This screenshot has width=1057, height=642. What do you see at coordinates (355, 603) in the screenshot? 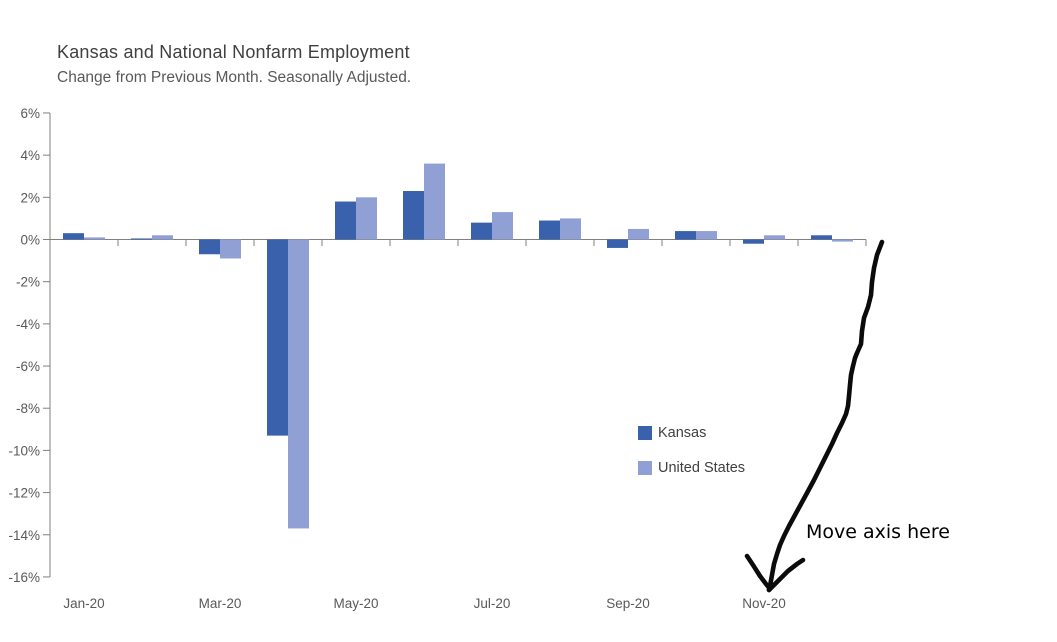
I see `x-axis-label-may-20: May-20` at bounding box center [355, 603].